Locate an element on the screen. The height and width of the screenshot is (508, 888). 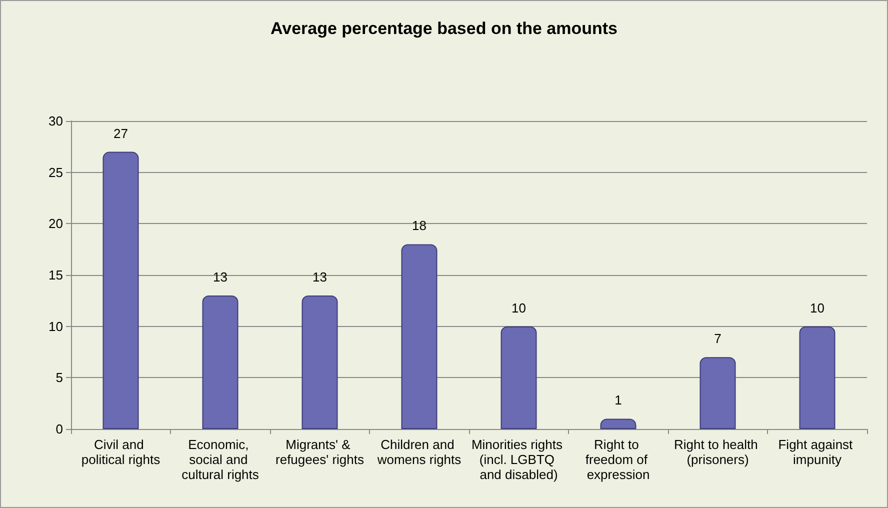
y-tick-label: 25 is located at coordinates (55, 172).